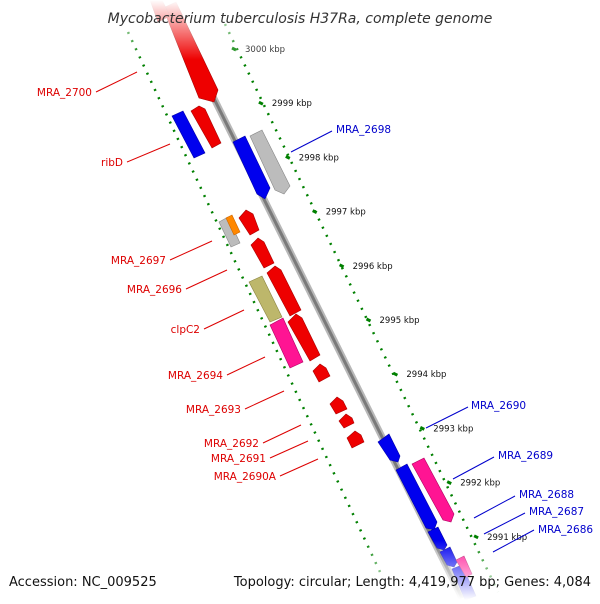 This screenshot has height=604, width=600. What do you see at coordinates (300, 570) in the screenshot?
I see `bottom-fade` at bounding box center [300, 570].